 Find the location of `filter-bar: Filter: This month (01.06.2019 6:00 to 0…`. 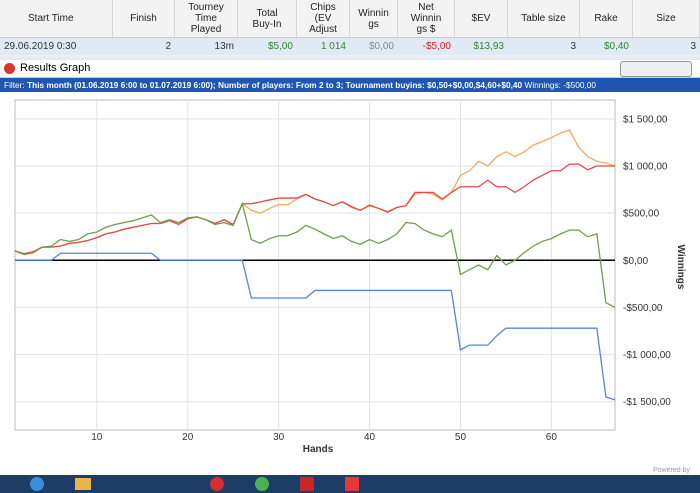

filter-bar: Filter: This month (01.06.2019 6:00 to 0… is located at coordinates (350, 85).